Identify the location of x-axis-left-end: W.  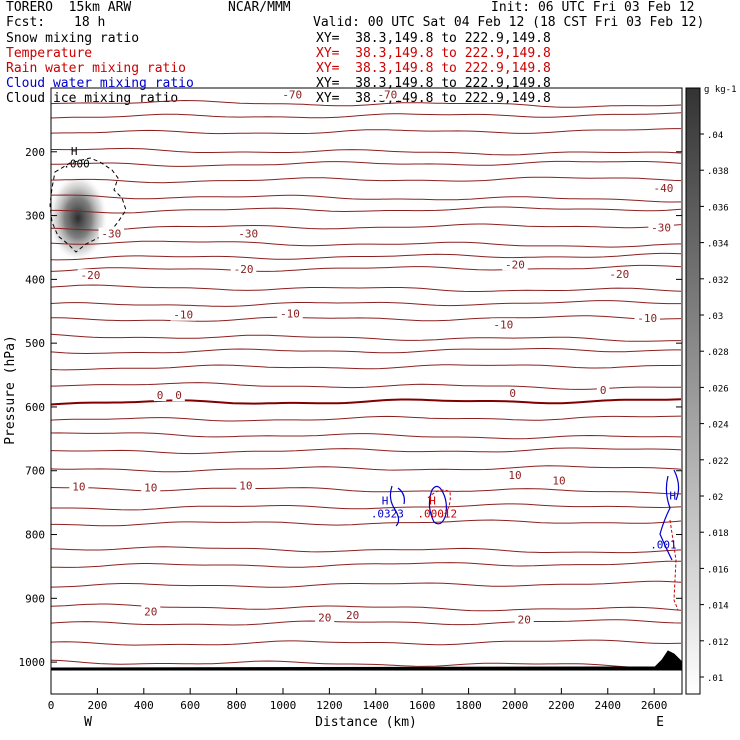
(88, 722).